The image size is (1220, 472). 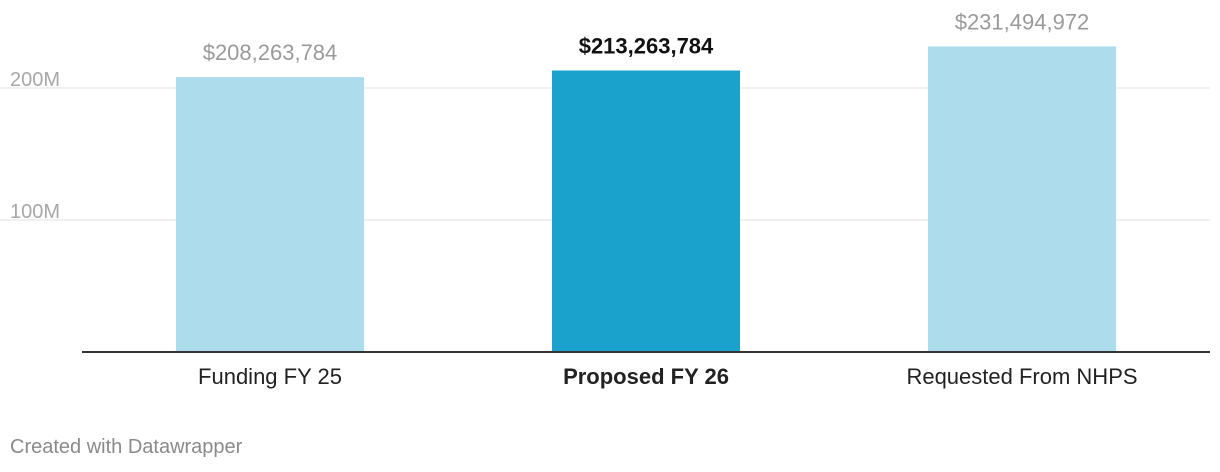 I want to click on y-tick-label: 100M, so click(x=35, y=212).